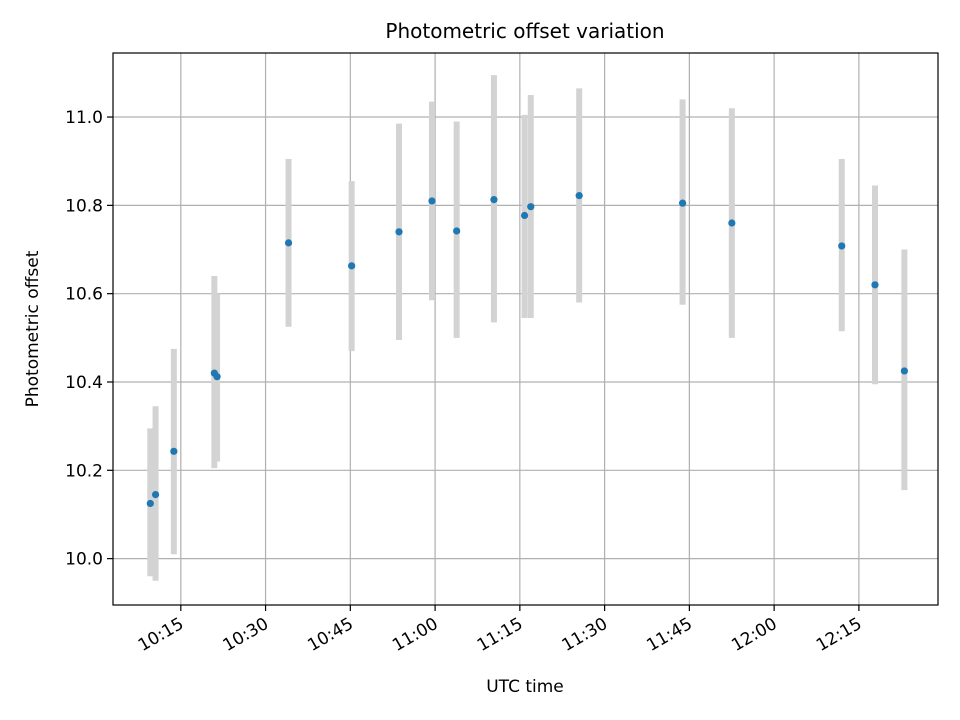 This screenshot has height=720, width=960. Describe the element at coordinates (84, 206) in the screenshot. I see `y-tick-label: 10.8` at that location.